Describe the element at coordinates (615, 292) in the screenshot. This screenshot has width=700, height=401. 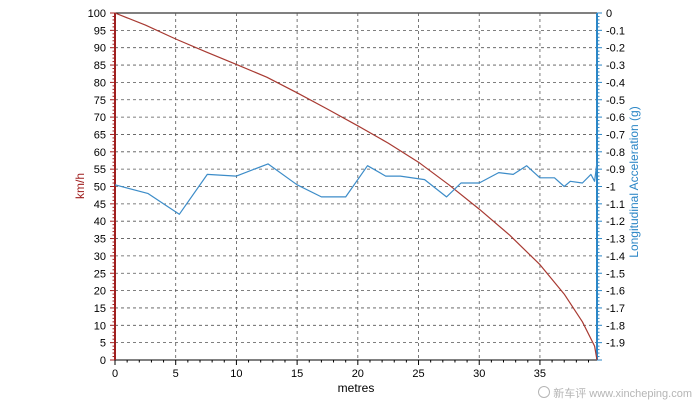
I see `y-right-tick-label: -1.6` at that location.